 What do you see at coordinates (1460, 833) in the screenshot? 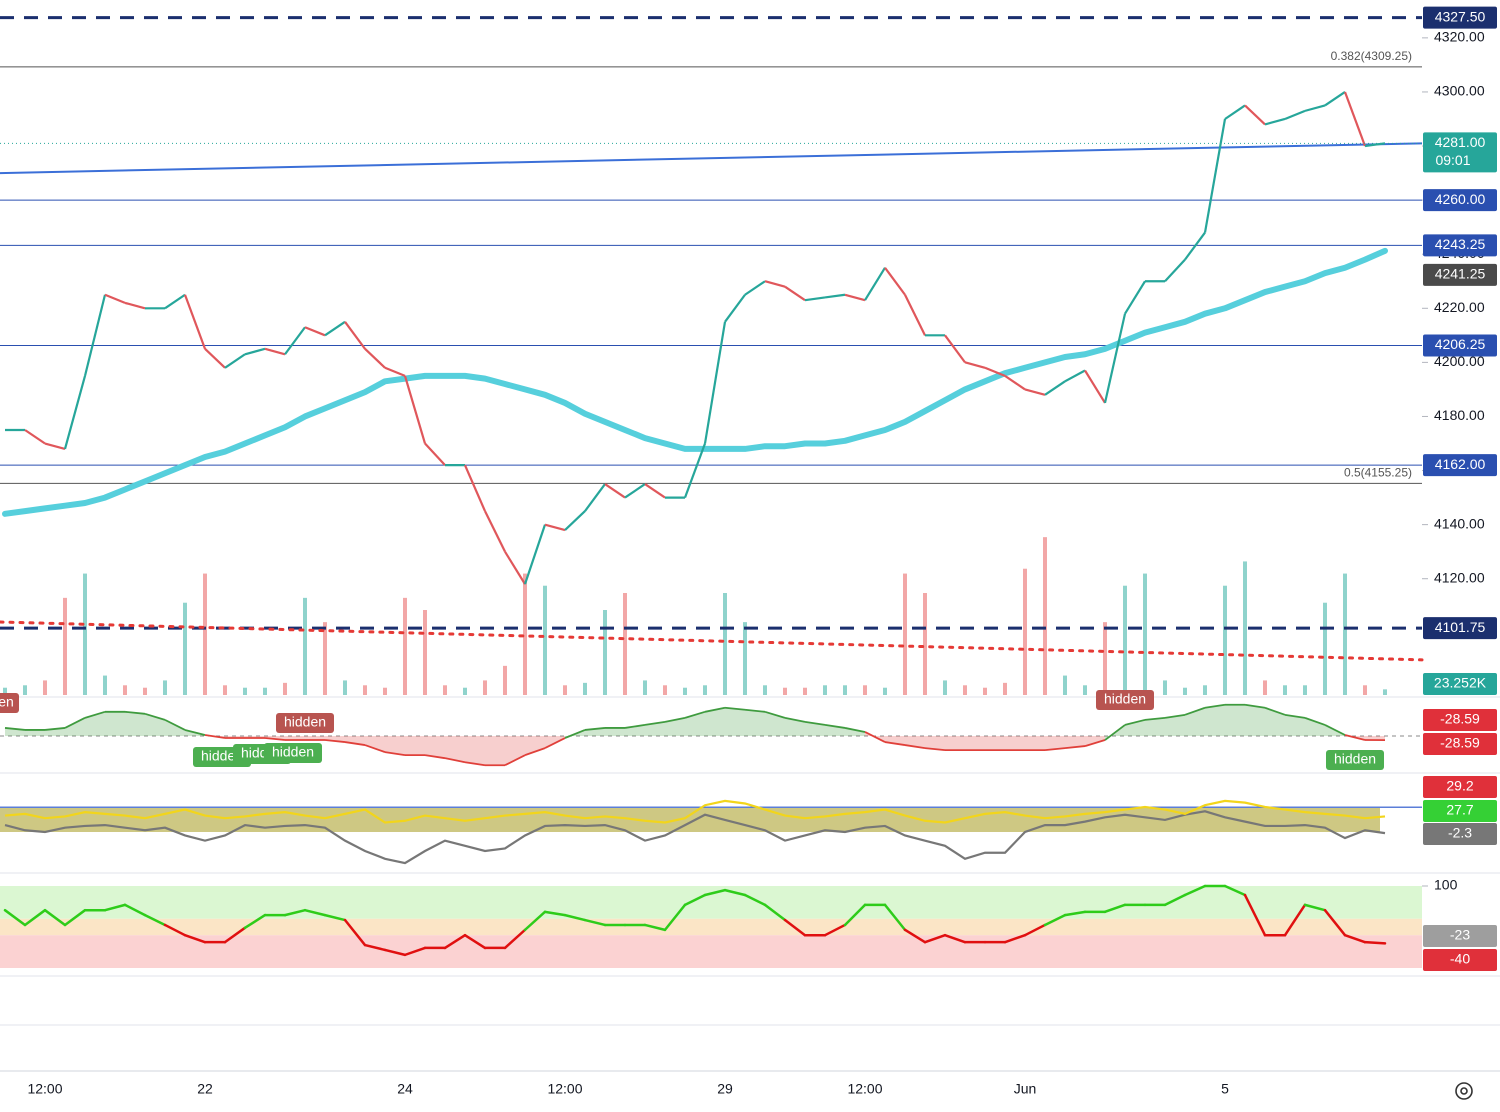
I see `momentum-badge-label: -2.3` at bounding box center [1460, 833].